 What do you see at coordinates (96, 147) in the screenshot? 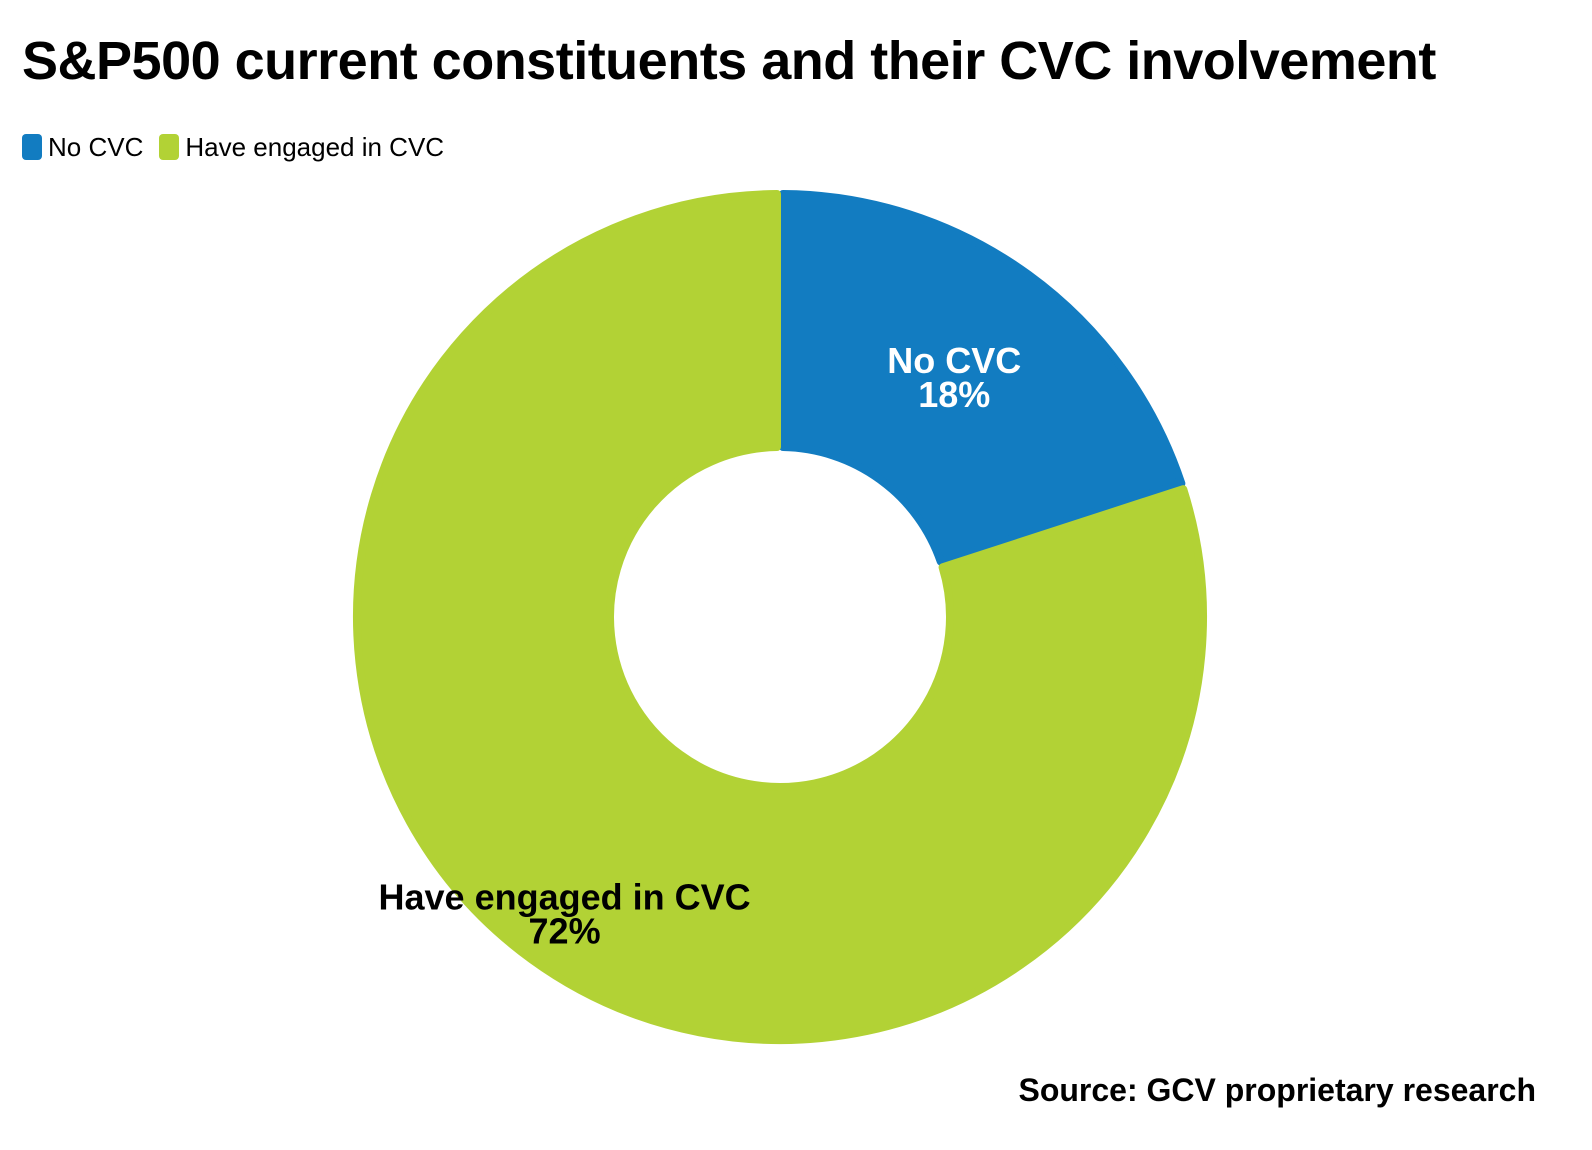
I see `legend-label-no-cvc: No CVC` at bounding box center [96, 147].